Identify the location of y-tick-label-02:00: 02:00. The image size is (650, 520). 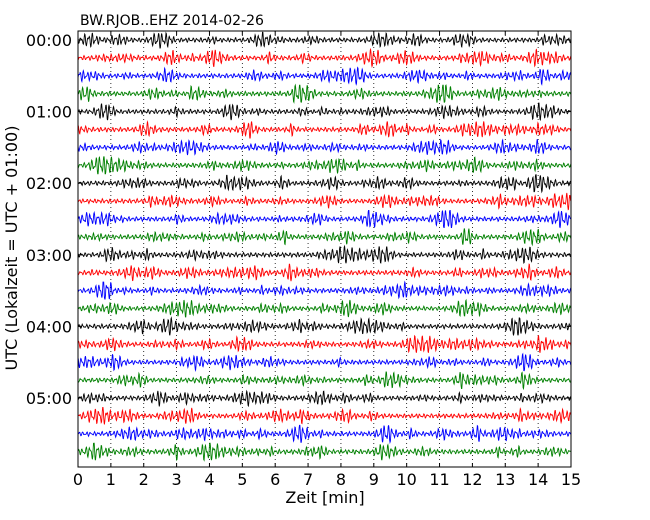
(49, 183).